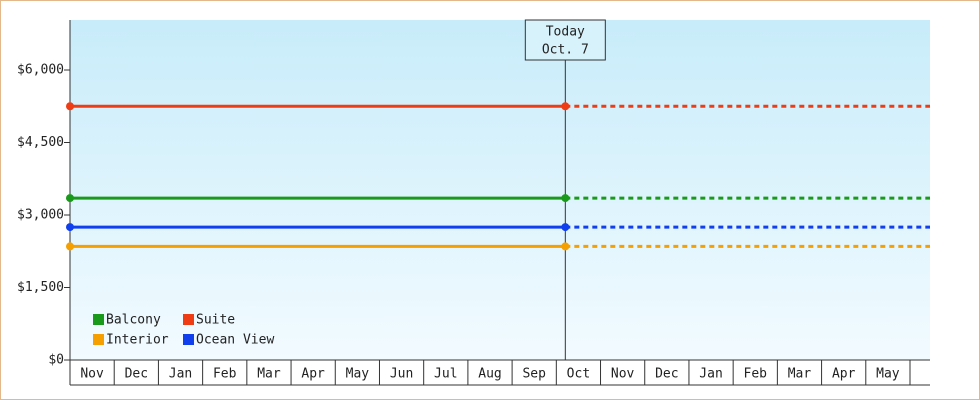 The width and height of the screenshot is (980, 400). Describe the element at coordinates (235, 340) in the screenshot. I see `legend-label: Ocean View` at that location.